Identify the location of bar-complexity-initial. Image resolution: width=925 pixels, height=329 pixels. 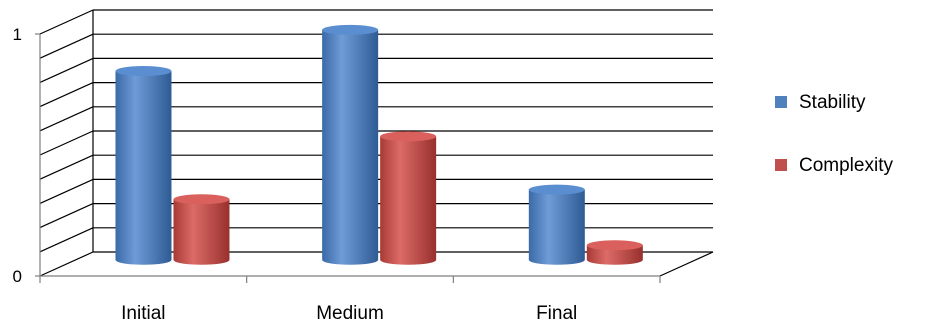
(201, 229).